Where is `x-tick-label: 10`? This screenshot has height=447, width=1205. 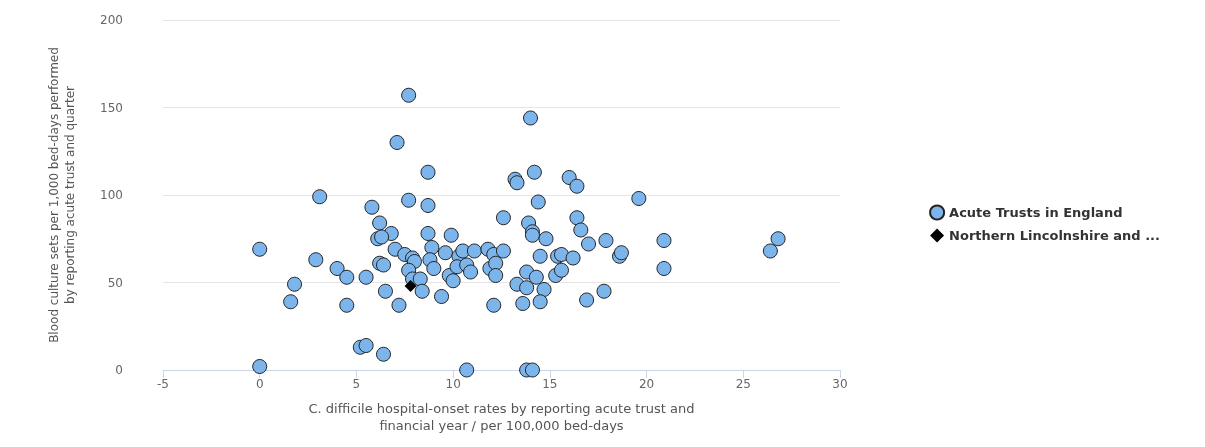 x-tick-label: 10 is located at coordinates (453, 384).